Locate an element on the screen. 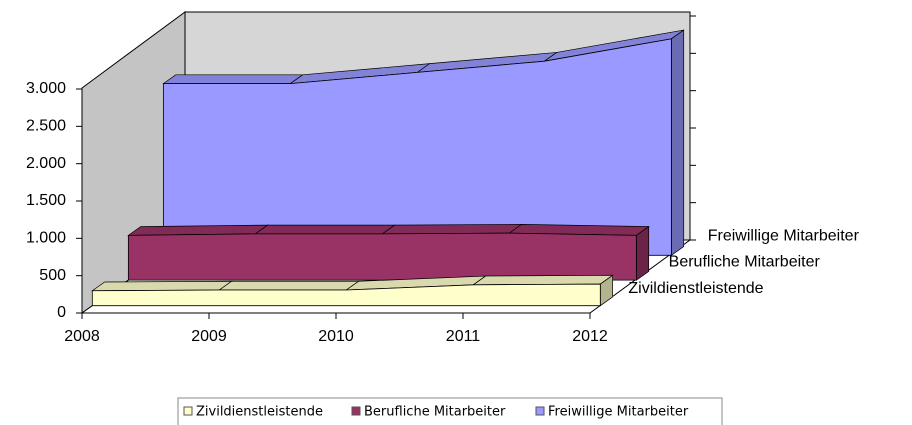 The width and height of the screenshot is (912, 425). legend is located at coordinates (450, 411).